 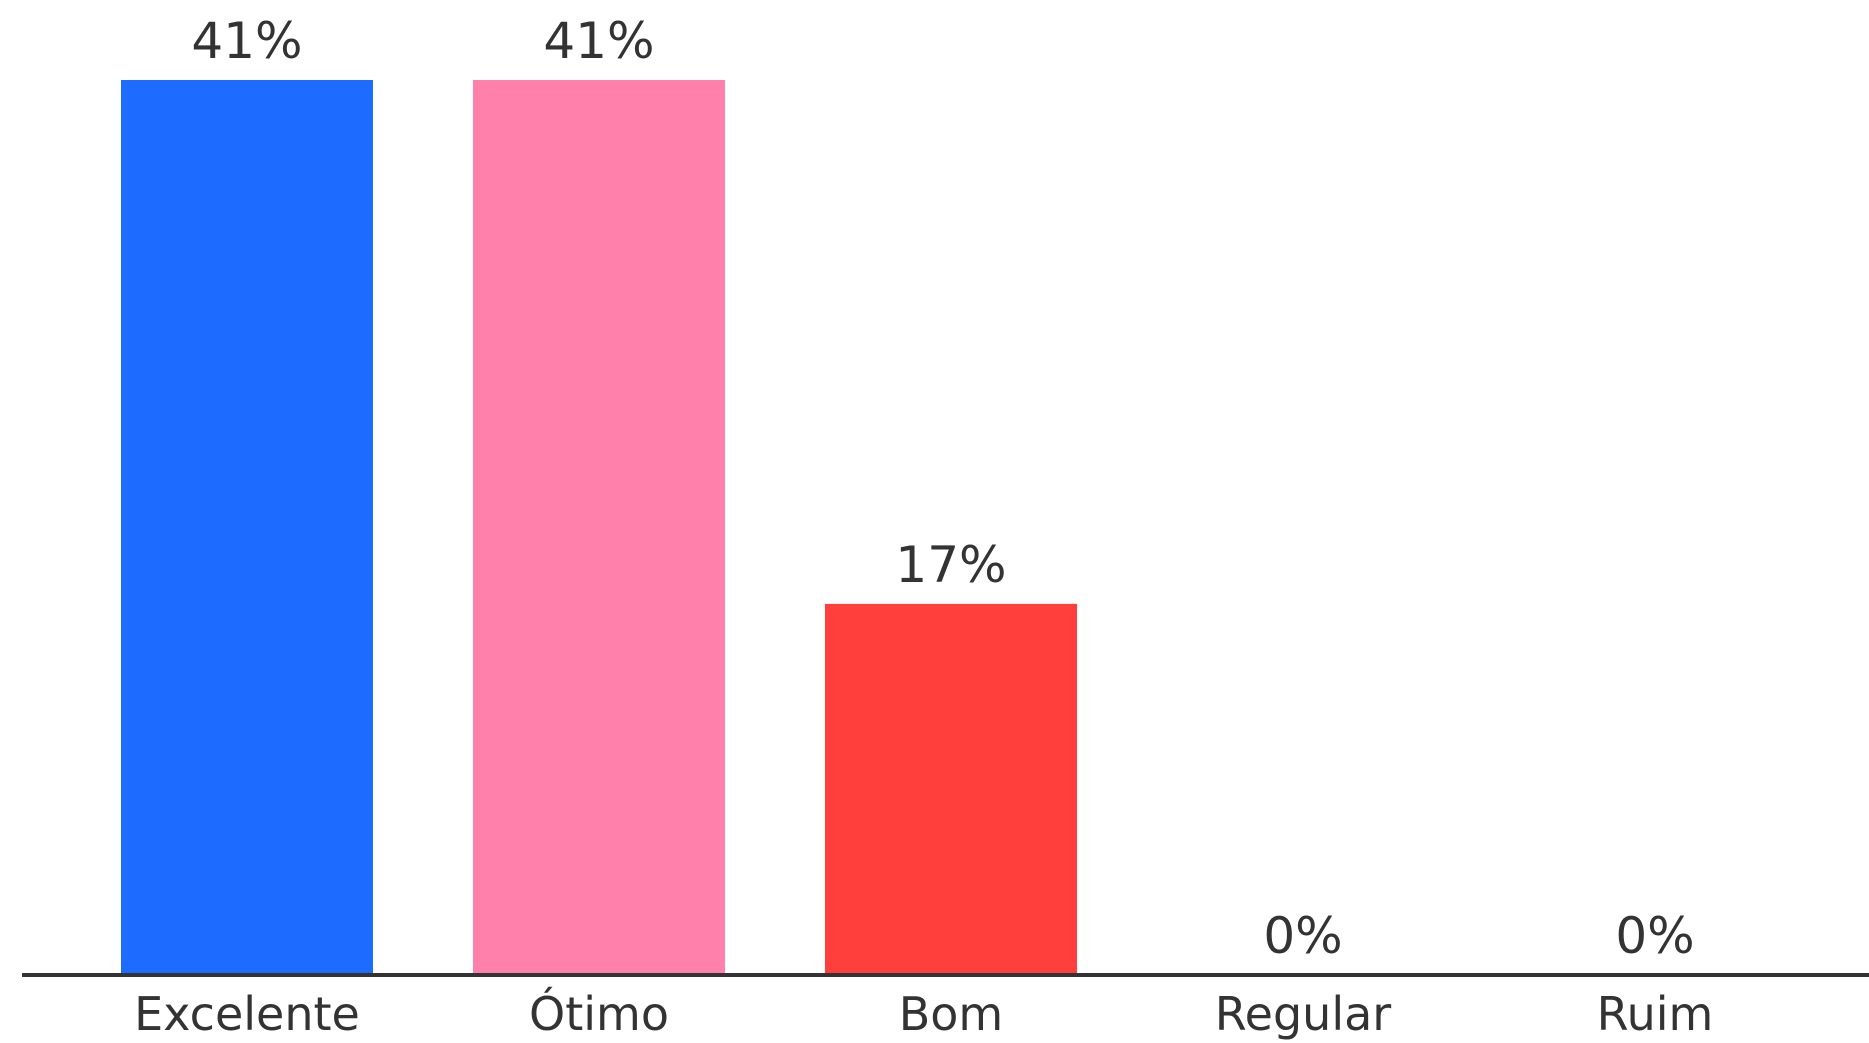 What do you see at coordinates (951, 1014) in the screenshot?
I see `category-label: Bom` at bounding box center [951, 1014].